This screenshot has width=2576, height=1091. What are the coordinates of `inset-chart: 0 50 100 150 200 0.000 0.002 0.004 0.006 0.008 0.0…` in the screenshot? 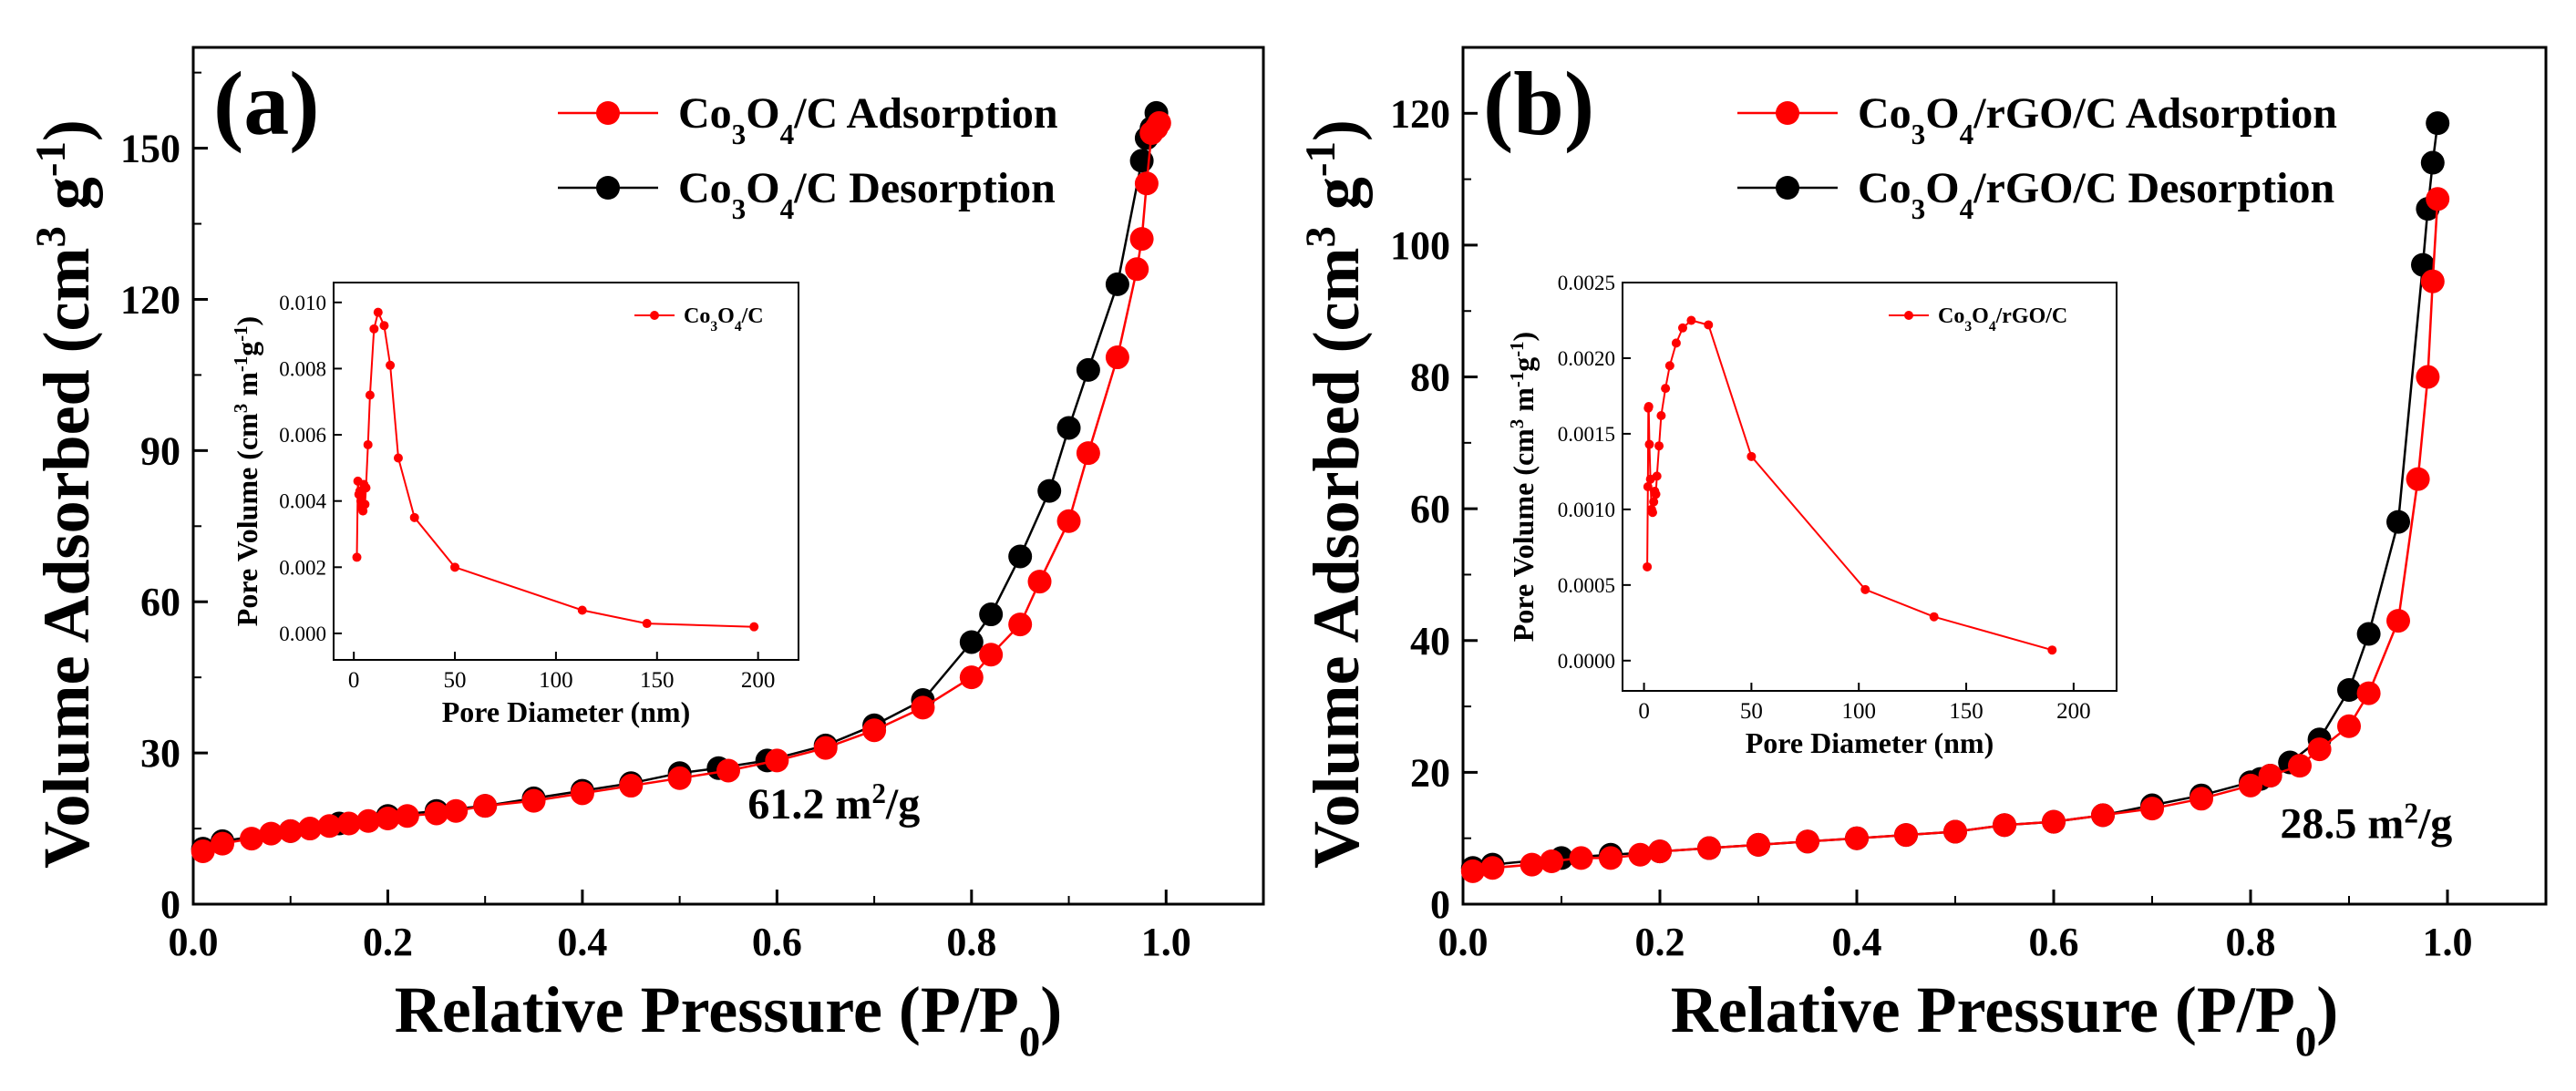 It's located at (515, 505).